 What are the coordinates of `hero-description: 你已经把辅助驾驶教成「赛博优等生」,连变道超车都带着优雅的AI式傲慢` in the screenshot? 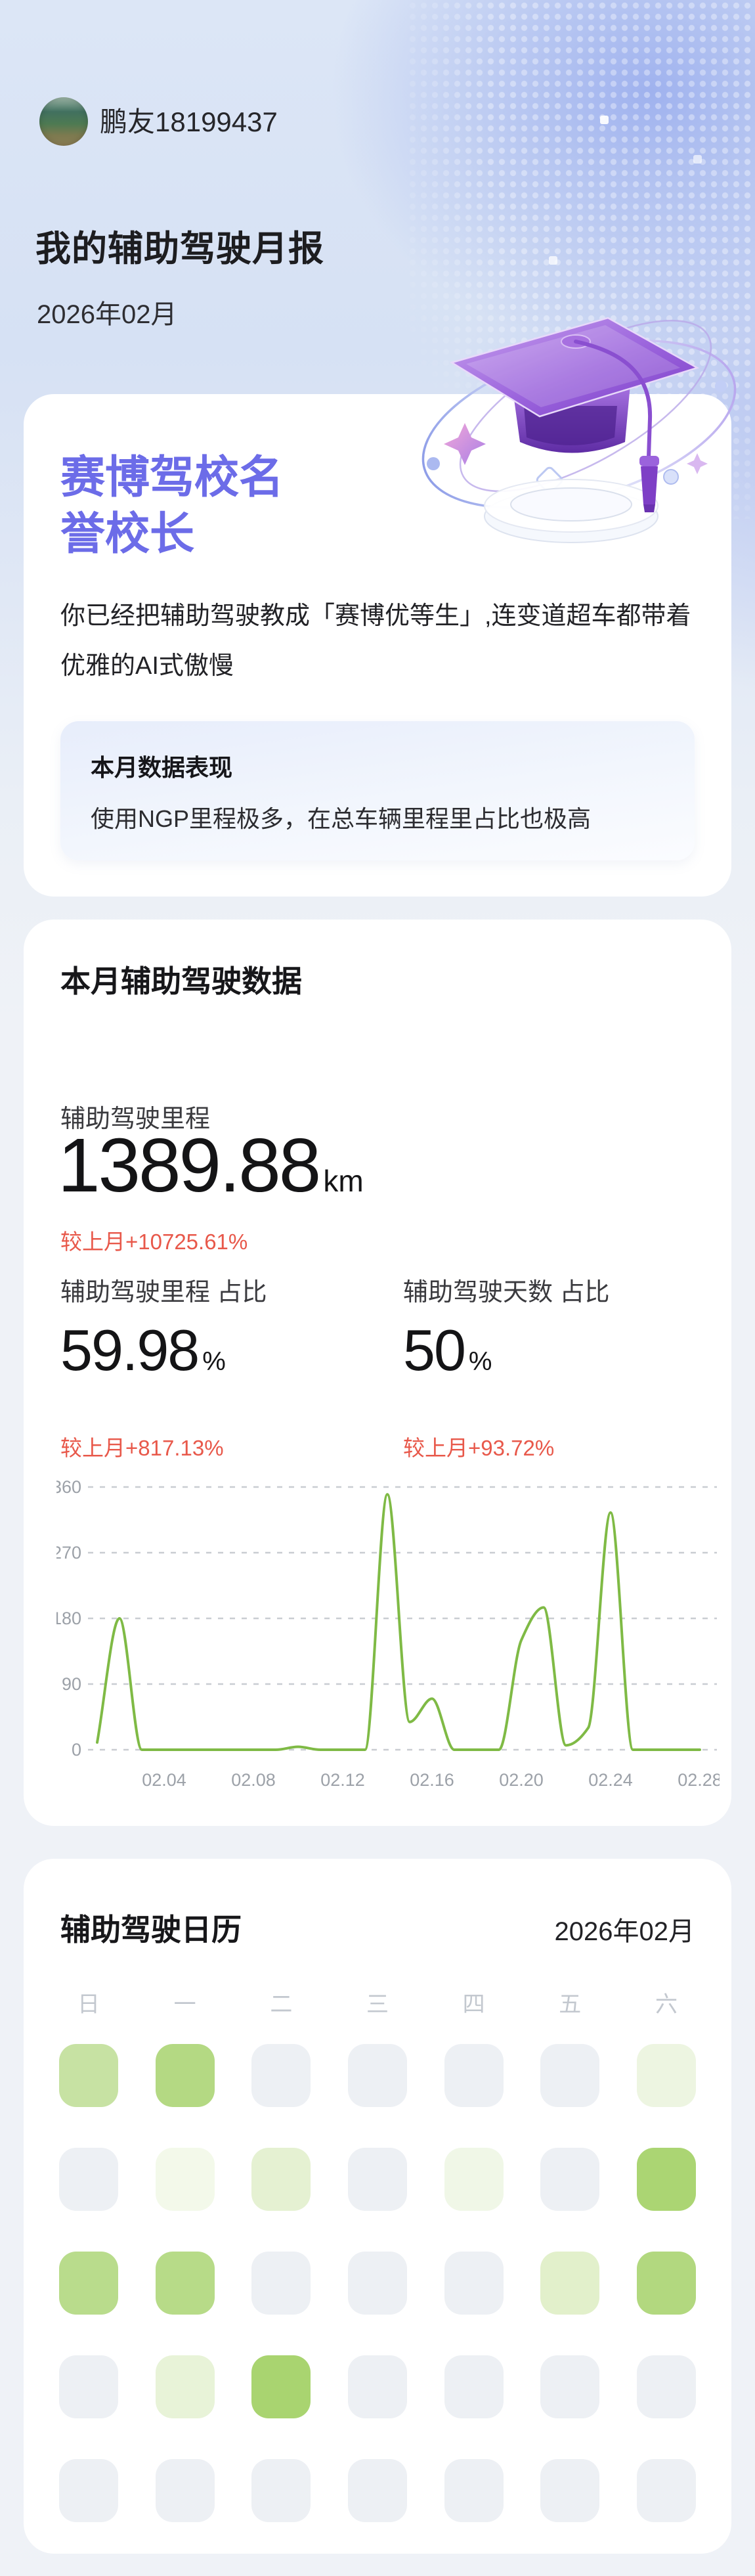 It's located at (375, 641).